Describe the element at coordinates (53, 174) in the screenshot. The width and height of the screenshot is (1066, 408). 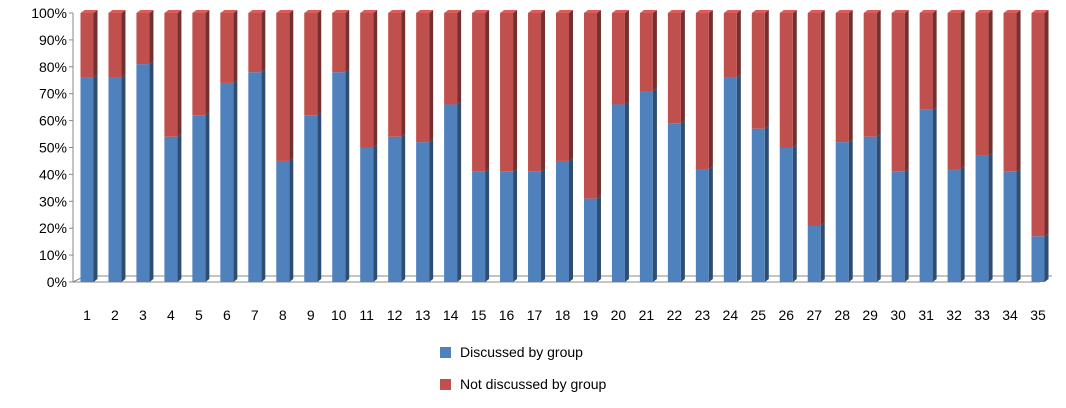
I see `y-tick-label: 40%` at that location.